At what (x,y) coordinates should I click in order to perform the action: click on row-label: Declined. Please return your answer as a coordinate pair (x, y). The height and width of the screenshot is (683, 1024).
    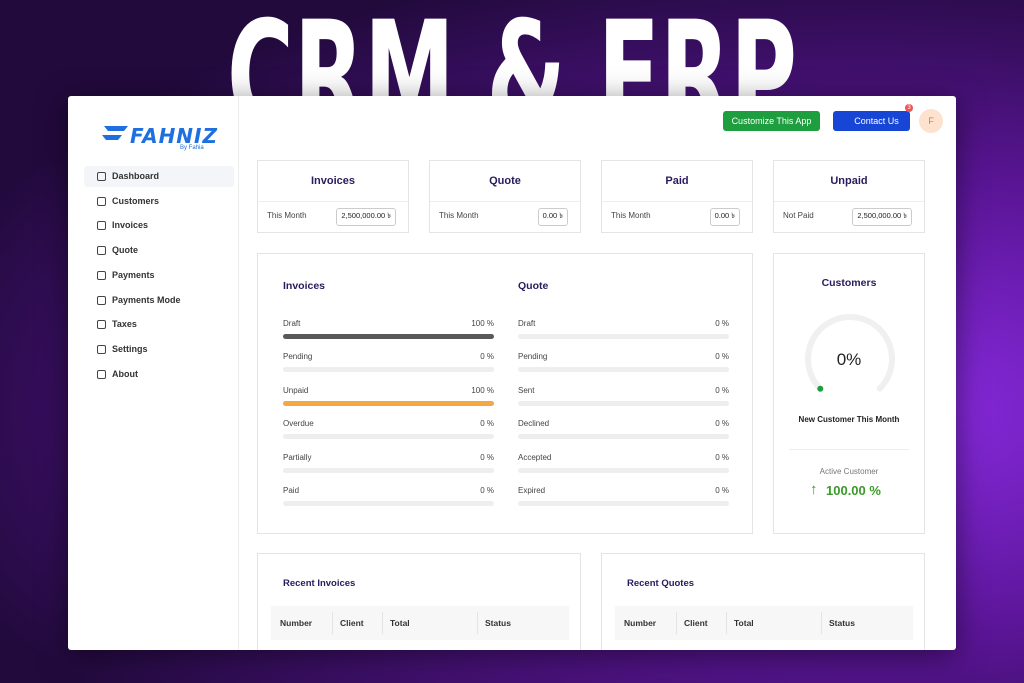
    Looking at the image, I should click on (534, 424).